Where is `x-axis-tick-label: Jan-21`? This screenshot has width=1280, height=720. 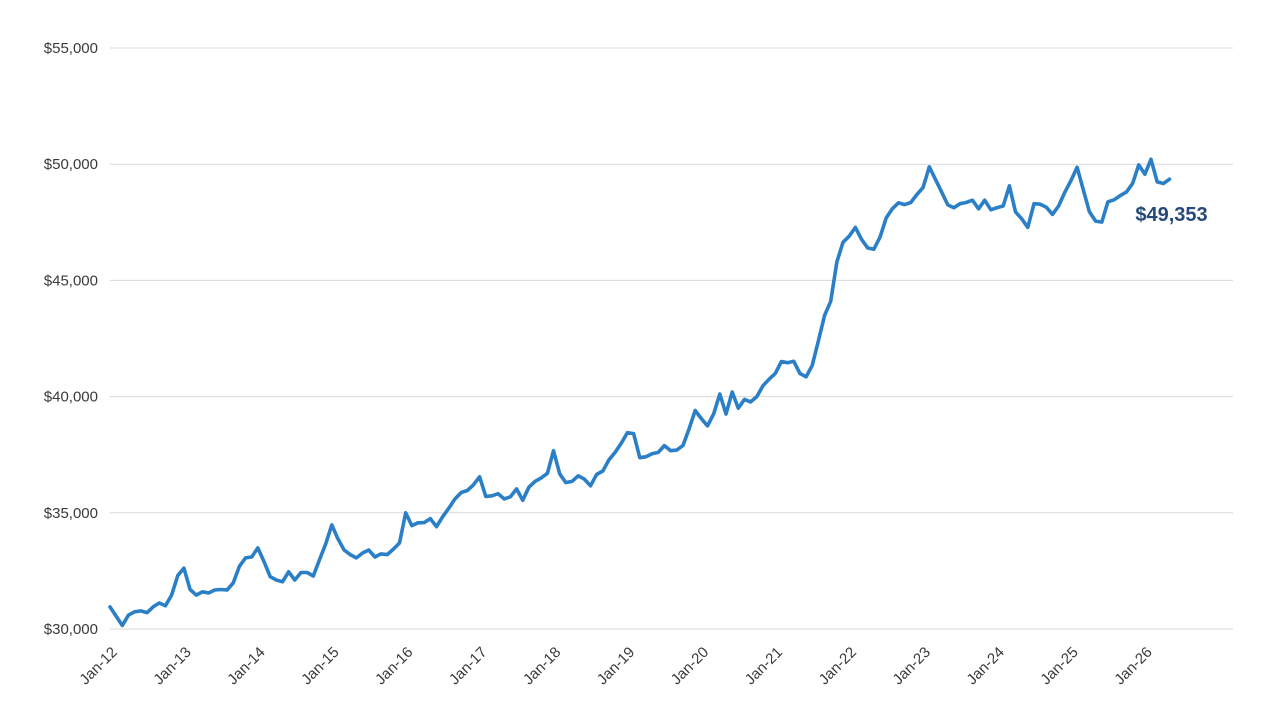
x-axis-tick-label: Jan-21 is located at coordinates (764, 666).